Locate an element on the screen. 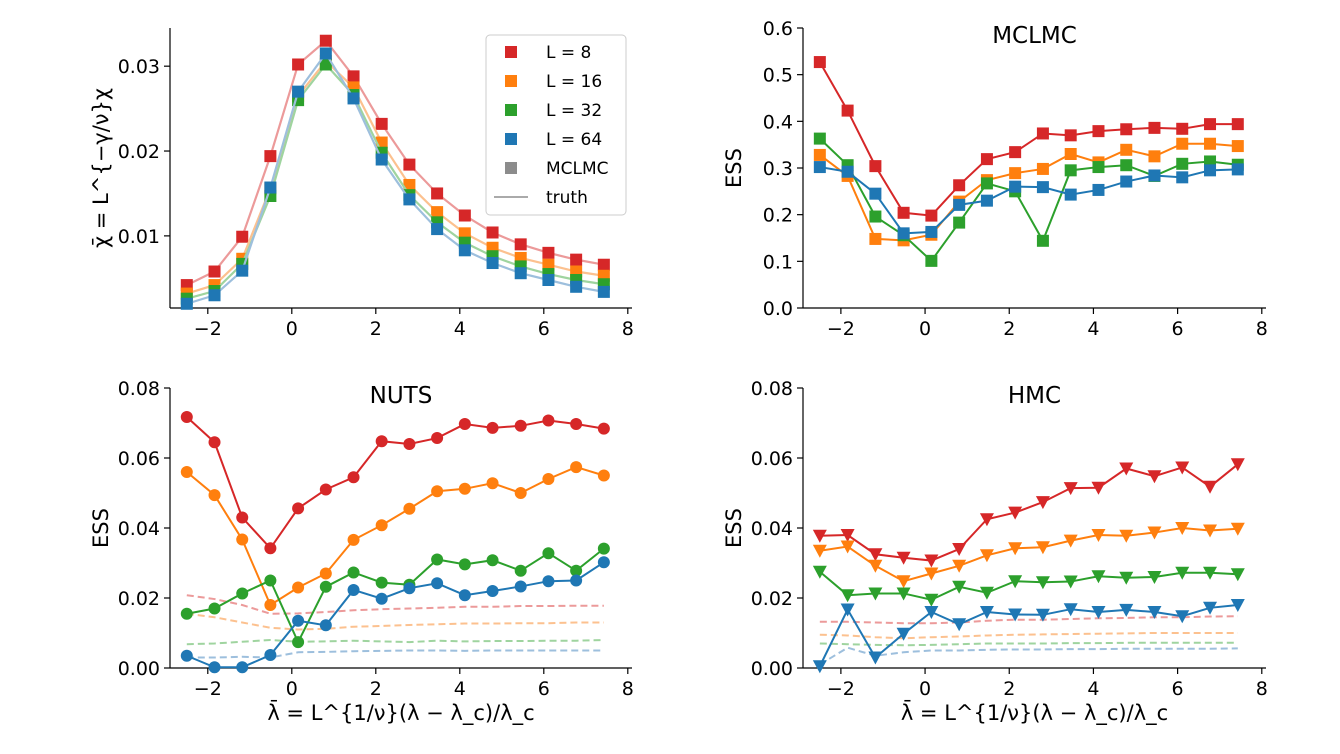 The image size is (1340, 754). y-tick-label: 0.4 is located at coordinates (778, 122).